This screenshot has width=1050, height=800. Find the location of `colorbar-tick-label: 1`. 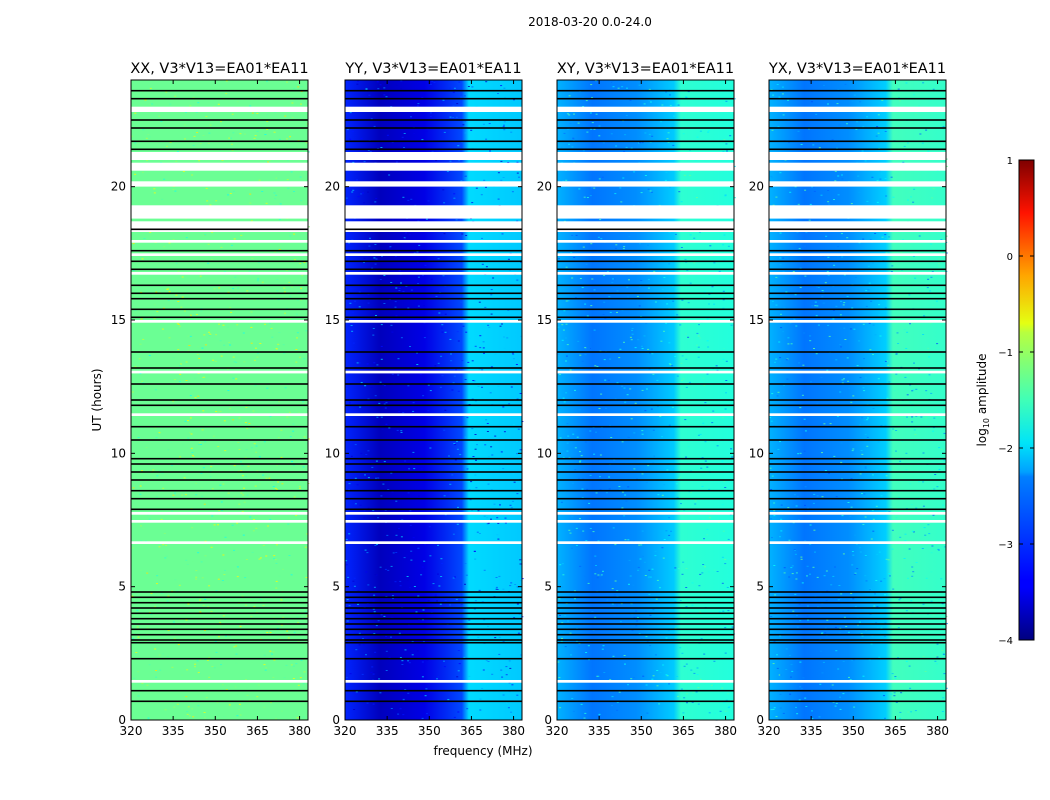

colorbar-tick-label: 1 is located at coordinates (1010, 161).